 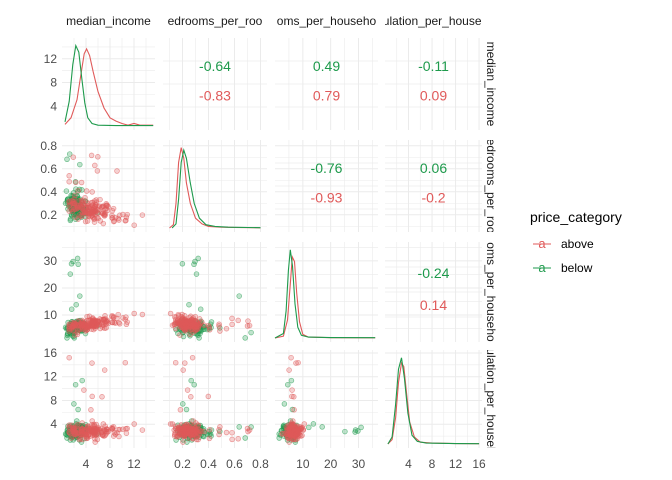 What do you see at coordinates (491, 186) in the screenshot?
I see `strip-right-1: edrooms_per_roo` at bounding box center [491, 186].